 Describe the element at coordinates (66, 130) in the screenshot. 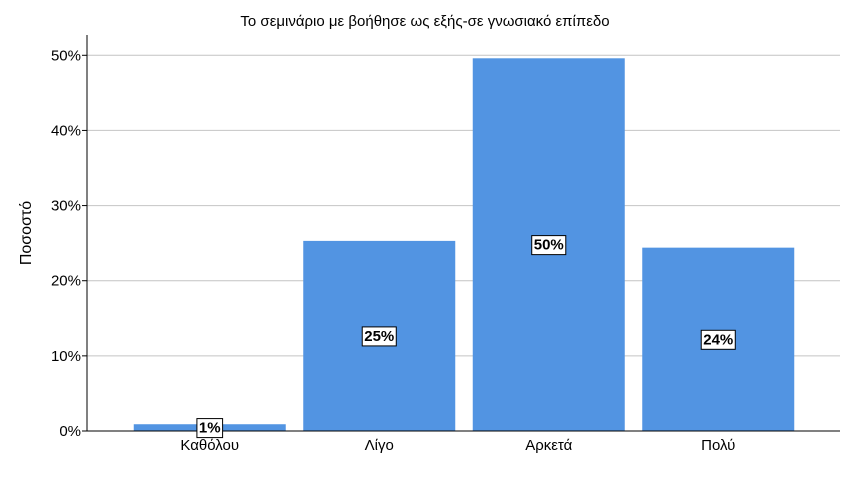

I see `y-tick-label: 40%` at that location.